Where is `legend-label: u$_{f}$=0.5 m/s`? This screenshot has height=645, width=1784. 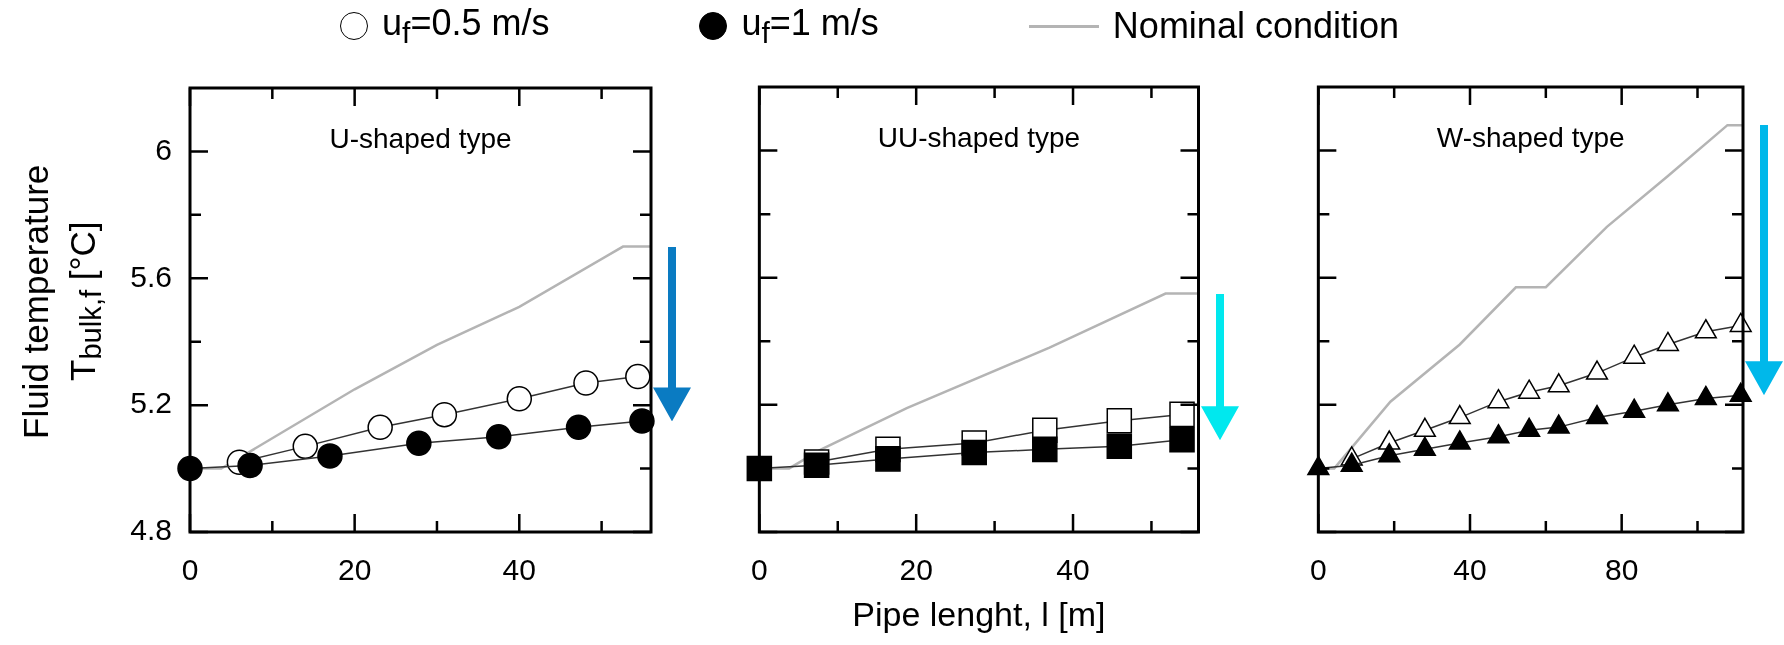 legend-label: u$_{f}$=0.5 m/s is located at coordinates (466, 26).